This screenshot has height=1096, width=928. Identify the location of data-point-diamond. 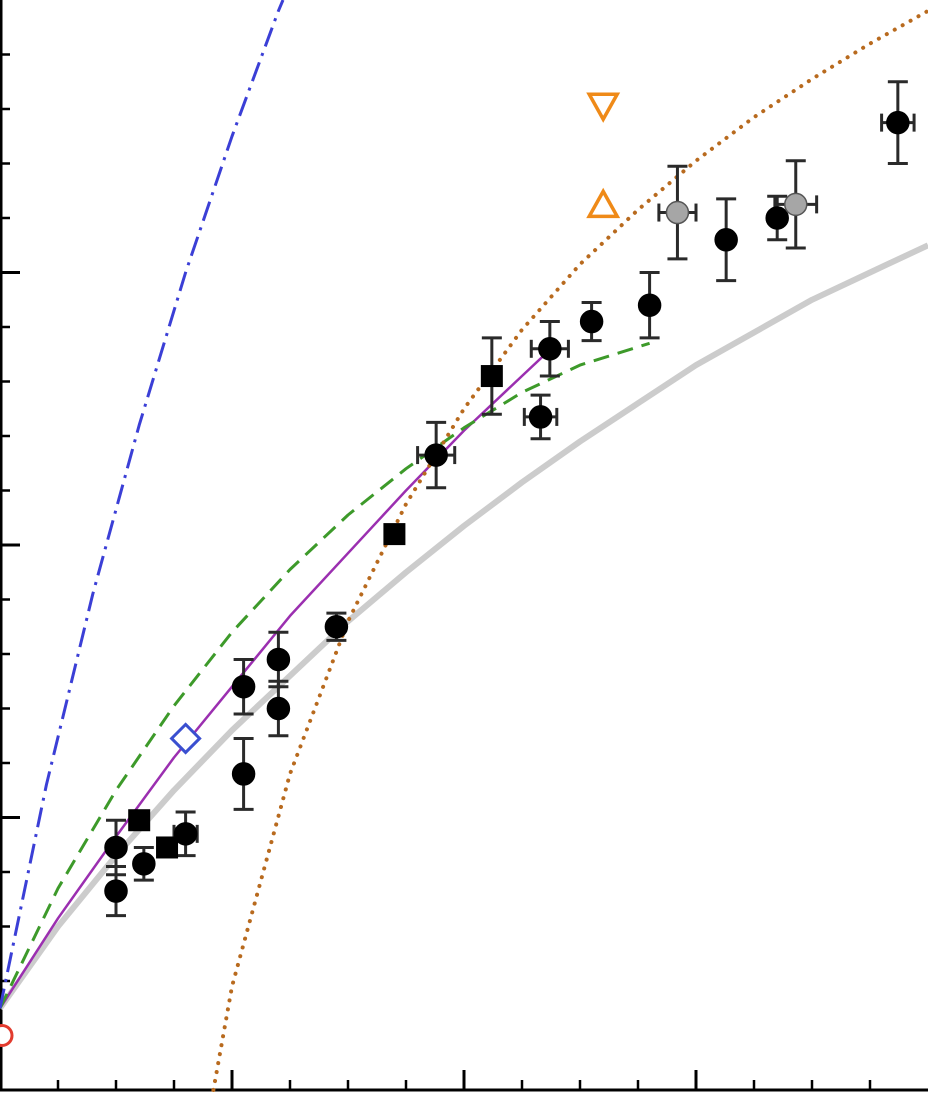
(185, 738).